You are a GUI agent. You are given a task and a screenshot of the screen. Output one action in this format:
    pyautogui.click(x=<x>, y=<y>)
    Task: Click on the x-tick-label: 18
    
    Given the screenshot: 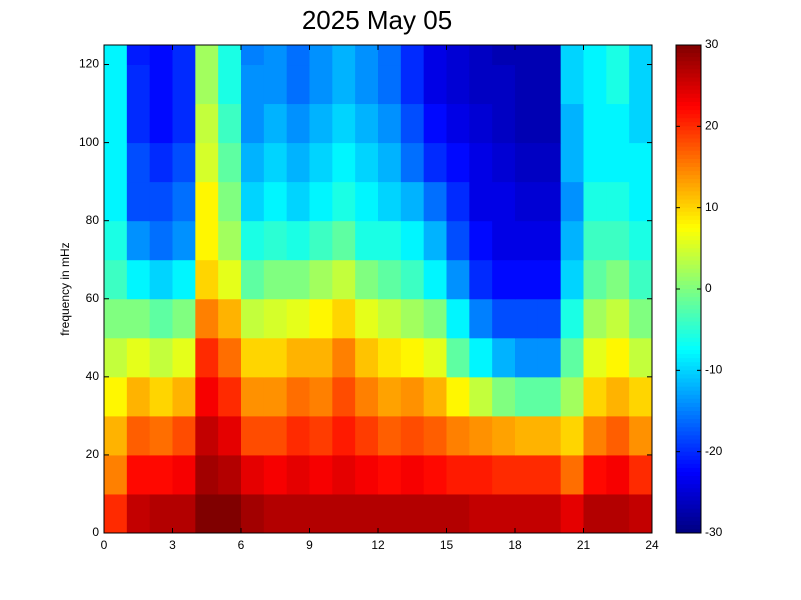 What is the action you would take?
    pyautogui.click(x=515, y=545)
    